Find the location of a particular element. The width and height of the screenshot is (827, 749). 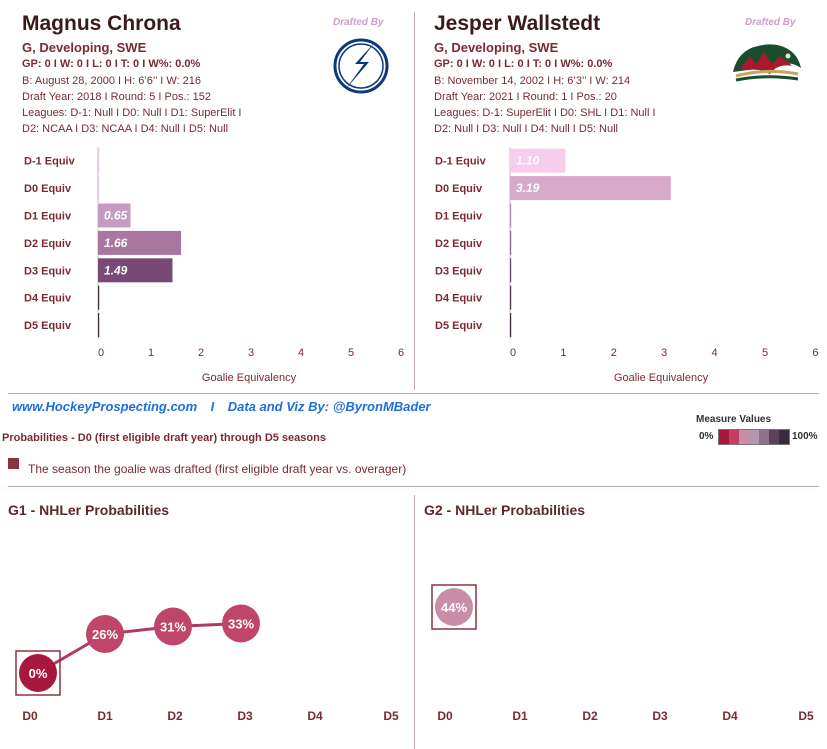

g1-d-label-d5: D5 is located at coordinates (391, 716).